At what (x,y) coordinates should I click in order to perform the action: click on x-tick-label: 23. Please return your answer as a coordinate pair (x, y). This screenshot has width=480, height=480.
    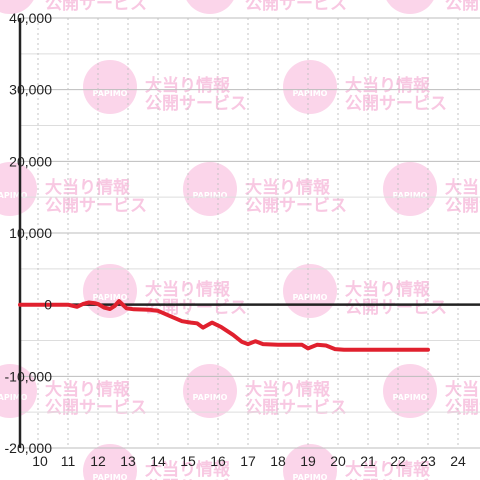
    Looking at the image, I should click on (428, 461).